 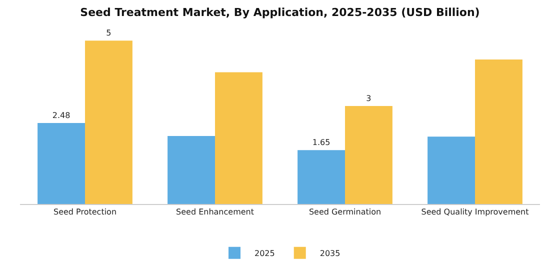 I want to click on x-tick-label: Seed Enhancement, so click(x=215, y=212).